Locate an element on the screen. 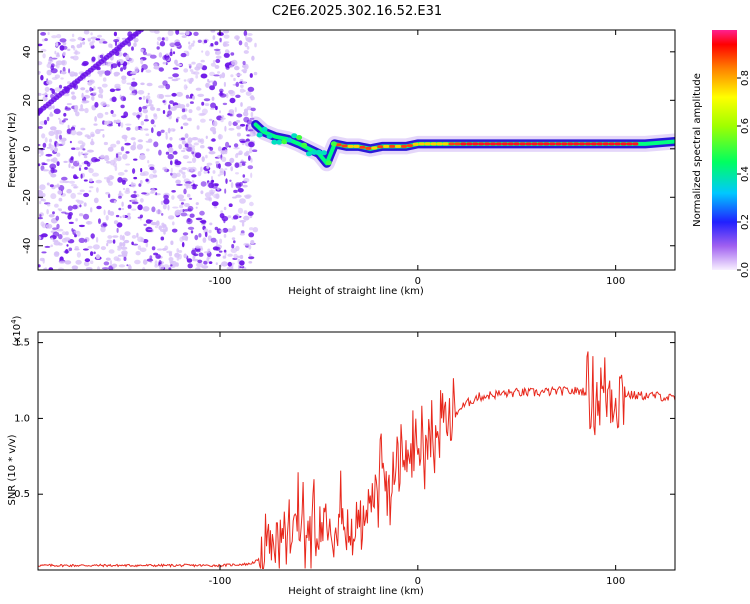  snr-scale-prefix: (x10 is located at coordinates (17, 335).